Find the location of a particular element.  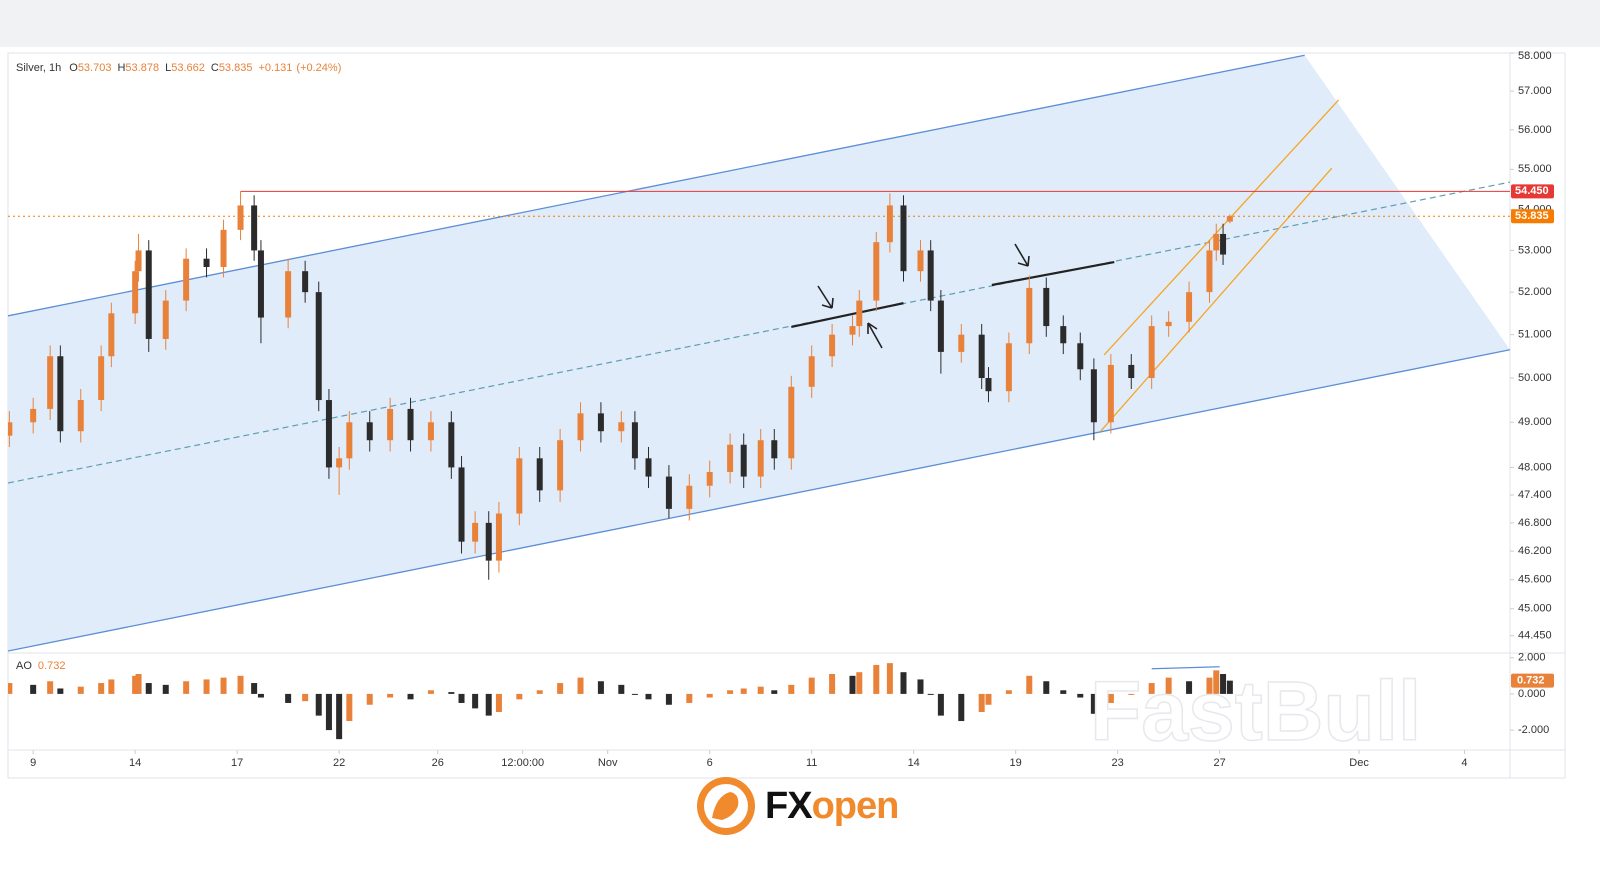

ohlc-value: 53.662 is located at coordinates (188, 68).